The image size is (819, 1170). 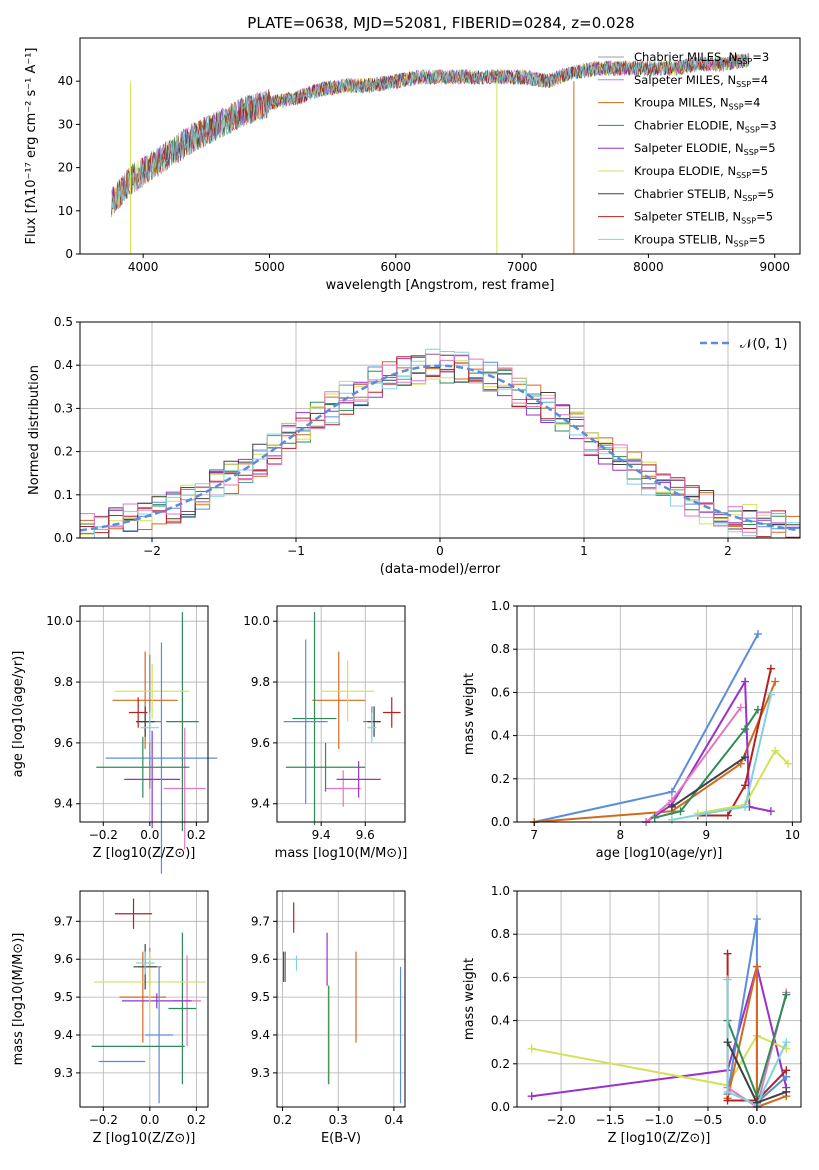 I want to click on x-tick-label: 4000, so click(x=143, y=267).